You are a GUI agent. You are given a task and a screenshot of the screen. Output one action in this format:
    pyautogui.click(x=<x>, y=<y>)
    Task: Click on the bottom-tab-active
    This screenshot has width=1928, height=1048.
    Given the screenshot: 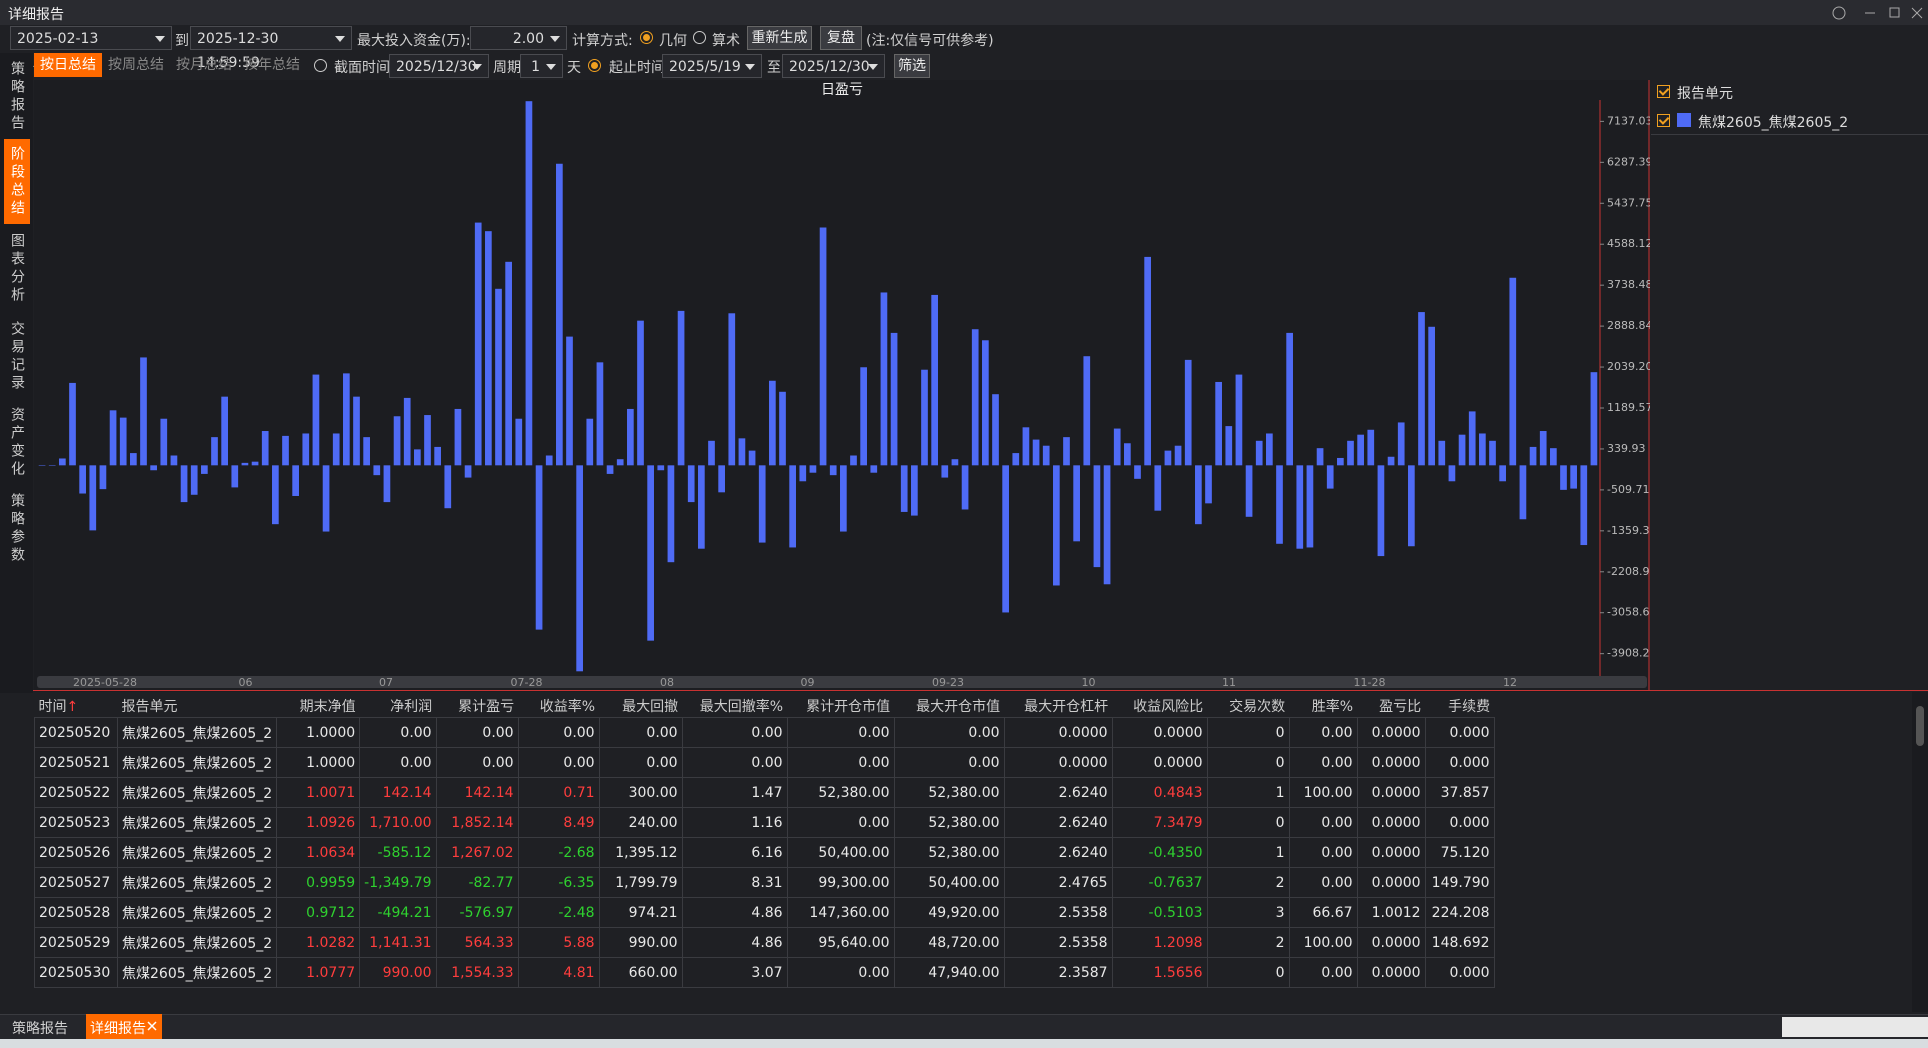 What is the action you would take?
    pyautogui.click(x=124, y=1026)
    